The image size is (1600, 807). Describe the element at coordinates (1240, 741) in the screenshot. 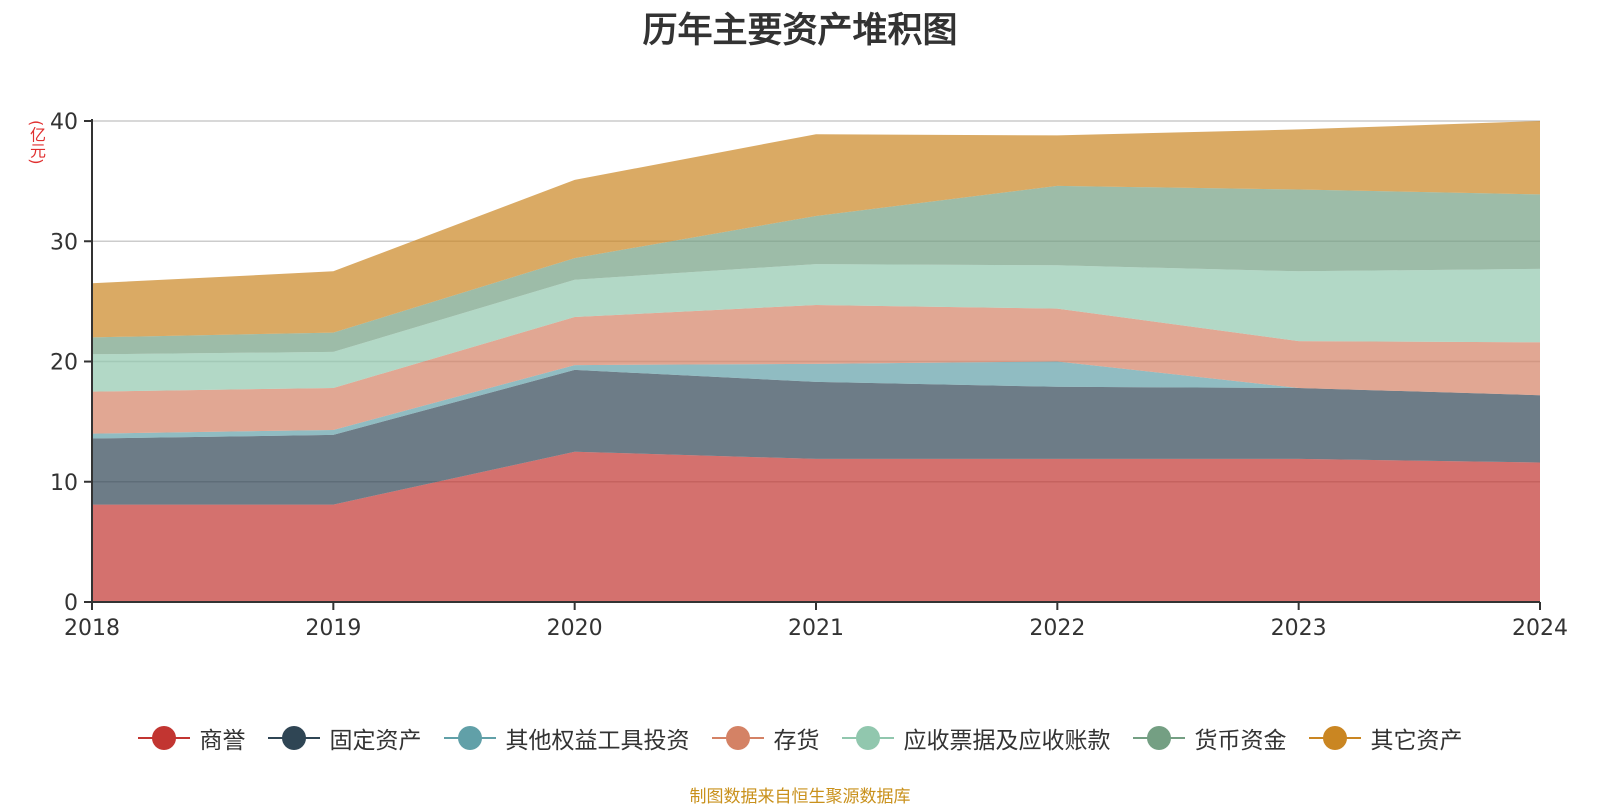

I see `legend-label: 货币资金` at that location.